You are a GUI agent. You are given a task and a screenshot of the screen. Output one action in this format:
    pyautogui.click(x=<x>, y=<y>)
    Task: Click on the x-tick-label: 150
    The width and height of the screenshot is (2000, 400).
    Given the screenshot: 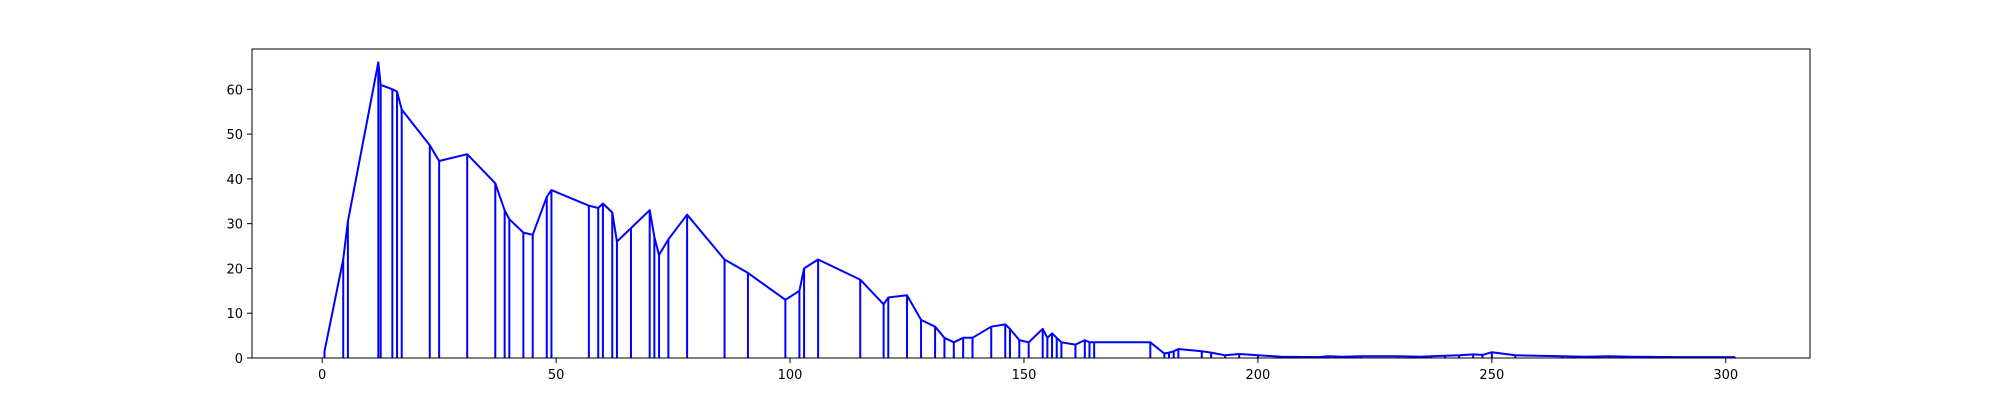 What is the action you would take?
    pyautogui.click(x=1024, y=375)
    